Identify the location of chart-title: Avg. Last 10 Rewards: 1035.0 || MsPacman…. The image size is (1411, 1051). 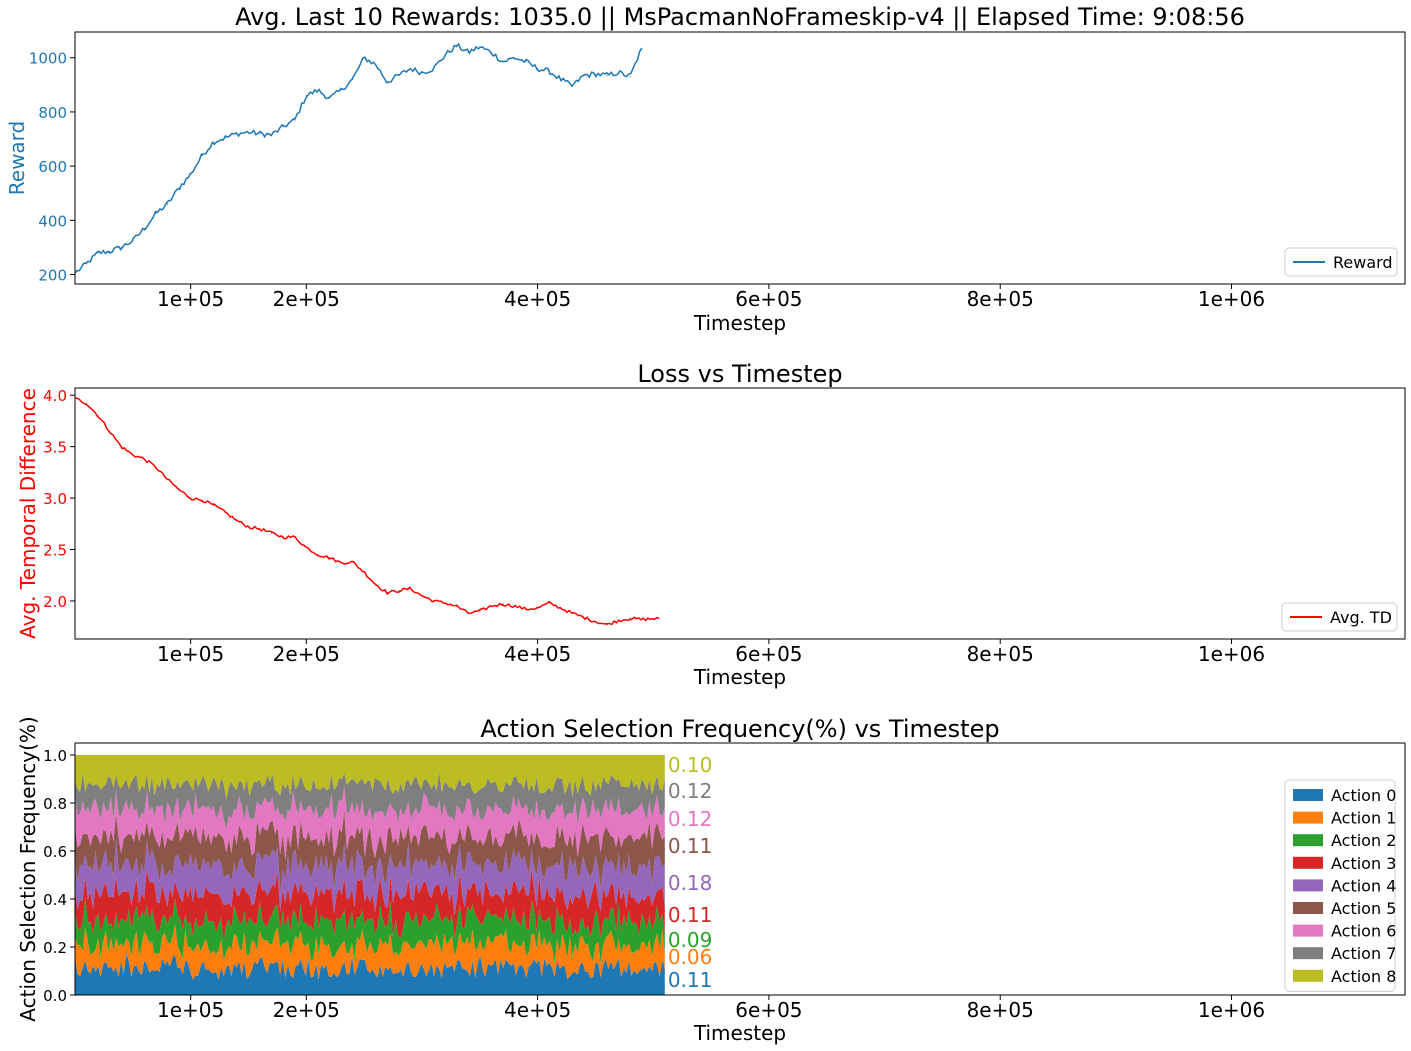
(740, 17).